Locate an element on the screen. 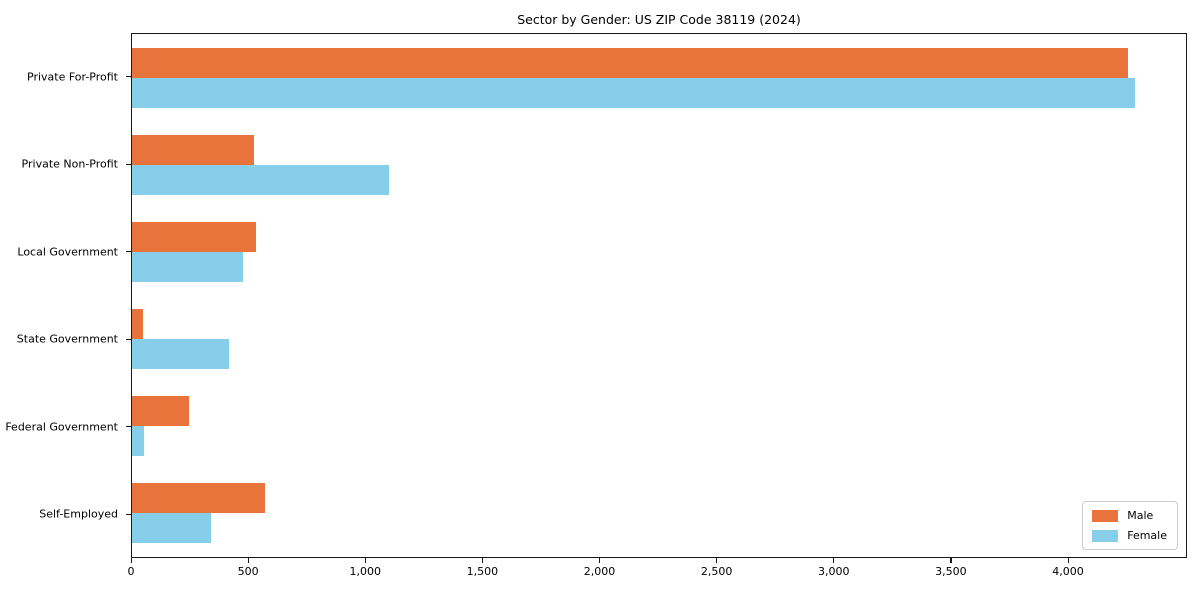 This screenshot has width=1200, height=600. bar-male-federal-government is located at coordinates (161, 411).